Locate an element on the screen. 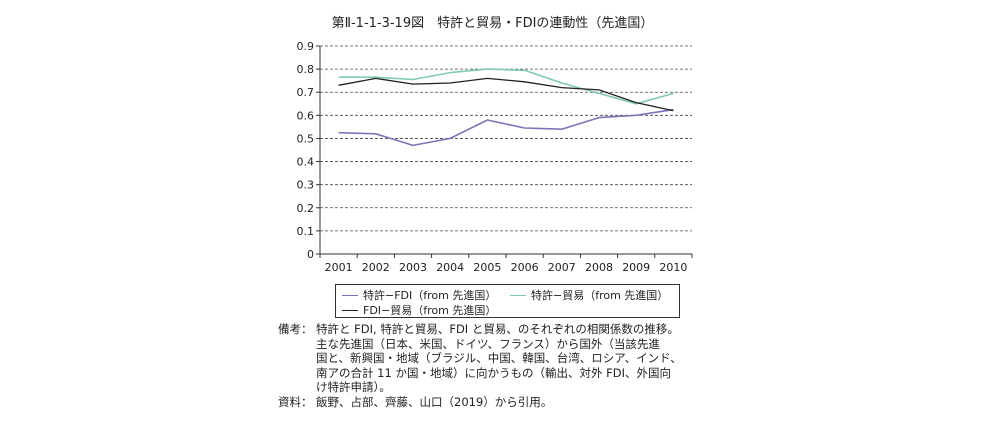 Image resolution: width=985 pixels, height=439 pixels. legend-label-patent-trade: 特許−貿易（from 先進国） is located at coordinates (600, 295).